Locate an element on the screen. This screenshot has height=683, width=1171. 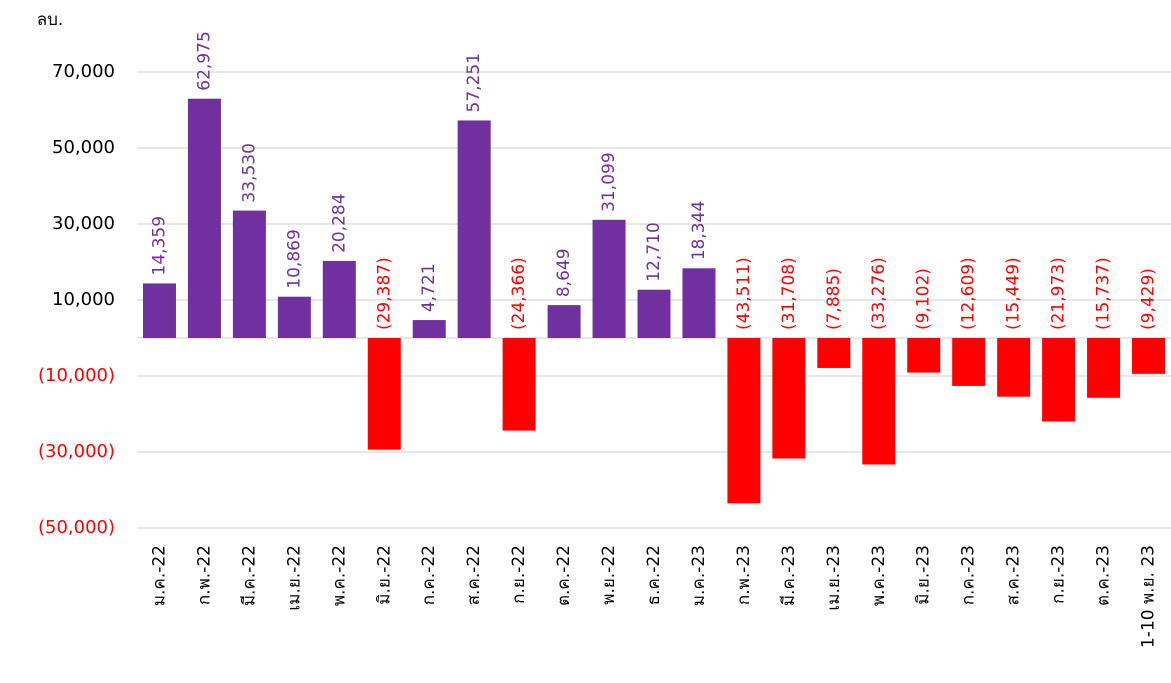
x-tick-label: ก.พ.-23 is located at coordinates (744, 575).